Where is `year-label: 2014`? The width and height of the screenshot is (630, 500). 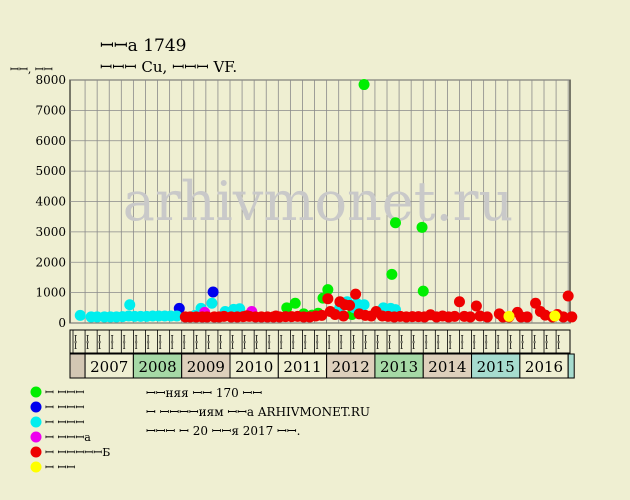 year-label: 2014 is located at coordinates (447, 367).